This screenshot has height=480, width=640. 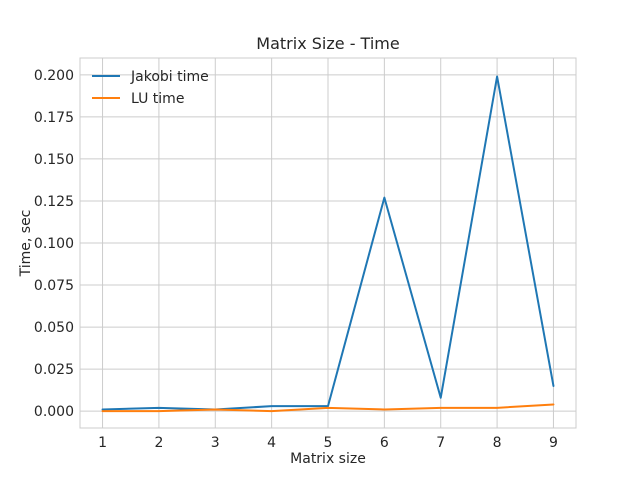 I want to click on x-tick-label: 8, so click(x=497, y=443).